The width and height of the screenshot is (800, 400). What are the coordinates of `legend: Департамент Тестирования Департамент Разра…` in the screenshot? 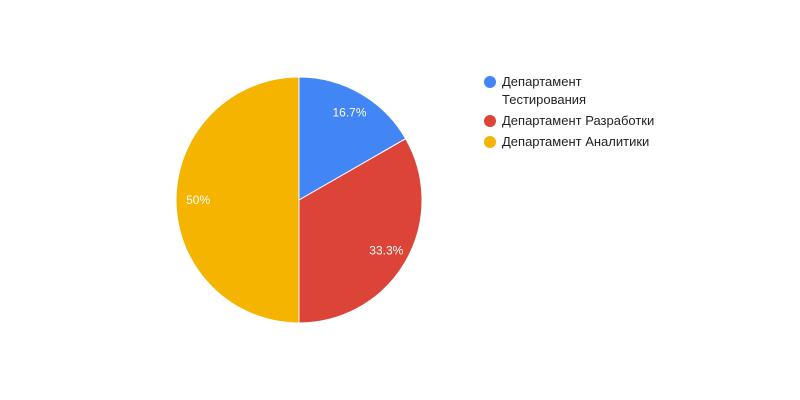 It's located at (569, 111).